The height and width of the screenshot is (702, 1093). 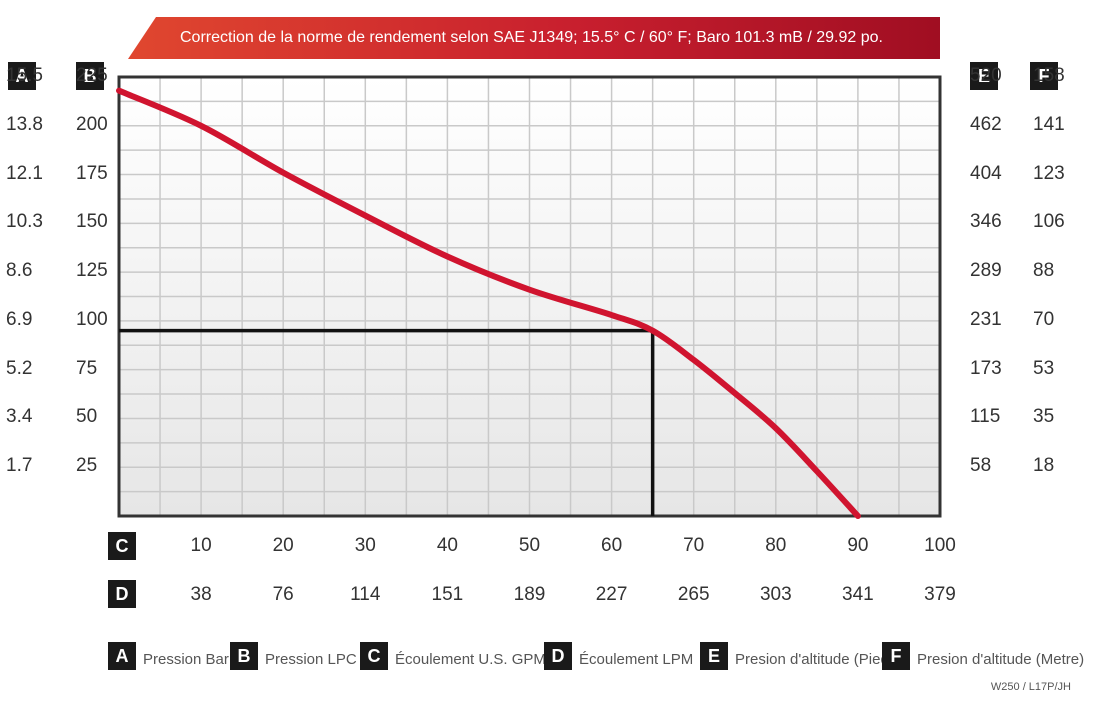 What do you see at coordinates (122, 546) in the screenshot?
I see `axis-c-badge: C` at bounding box center [122, 546].